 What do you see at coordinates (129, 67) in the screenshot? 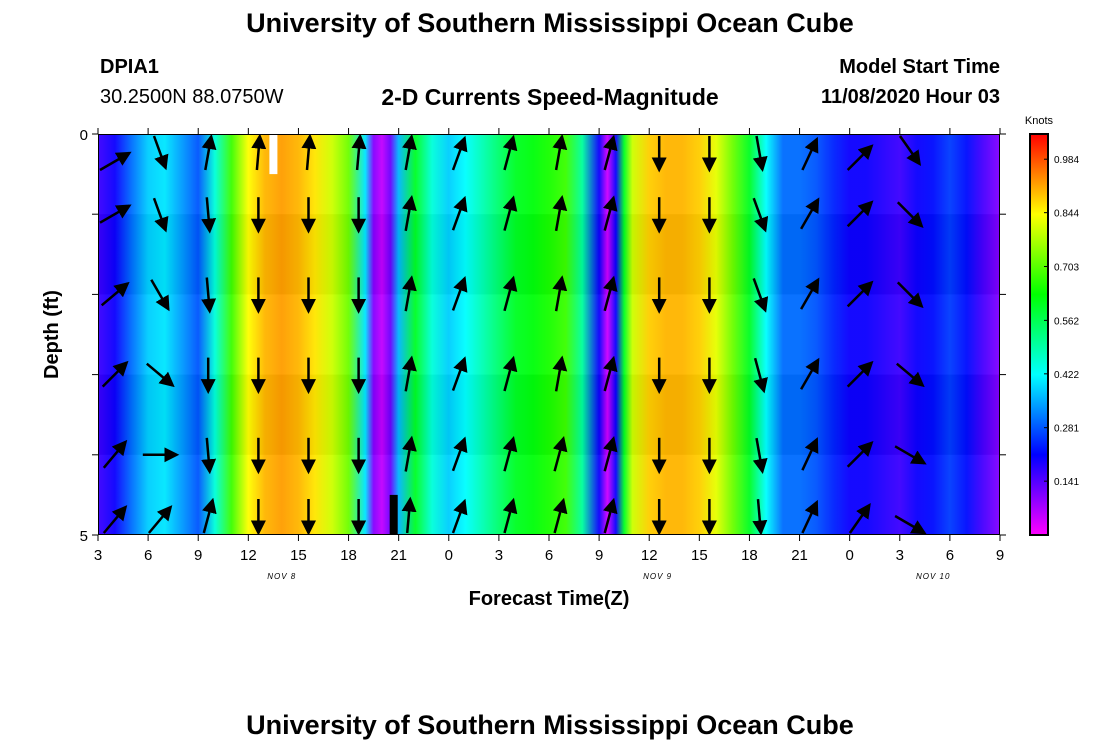
I see `station-id: DPIA1` at bounding box center [129, 67].